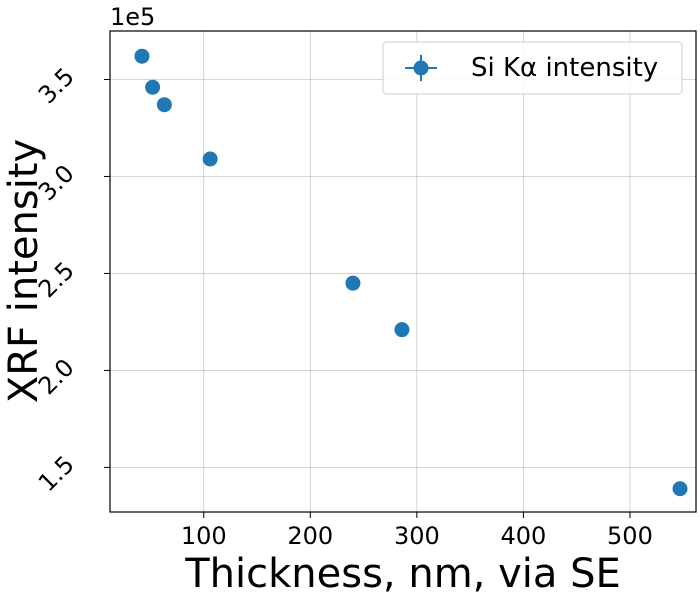 This screenshot has width=700, height=600. I want to click on x-tick-label: 200, so click(310, 536).